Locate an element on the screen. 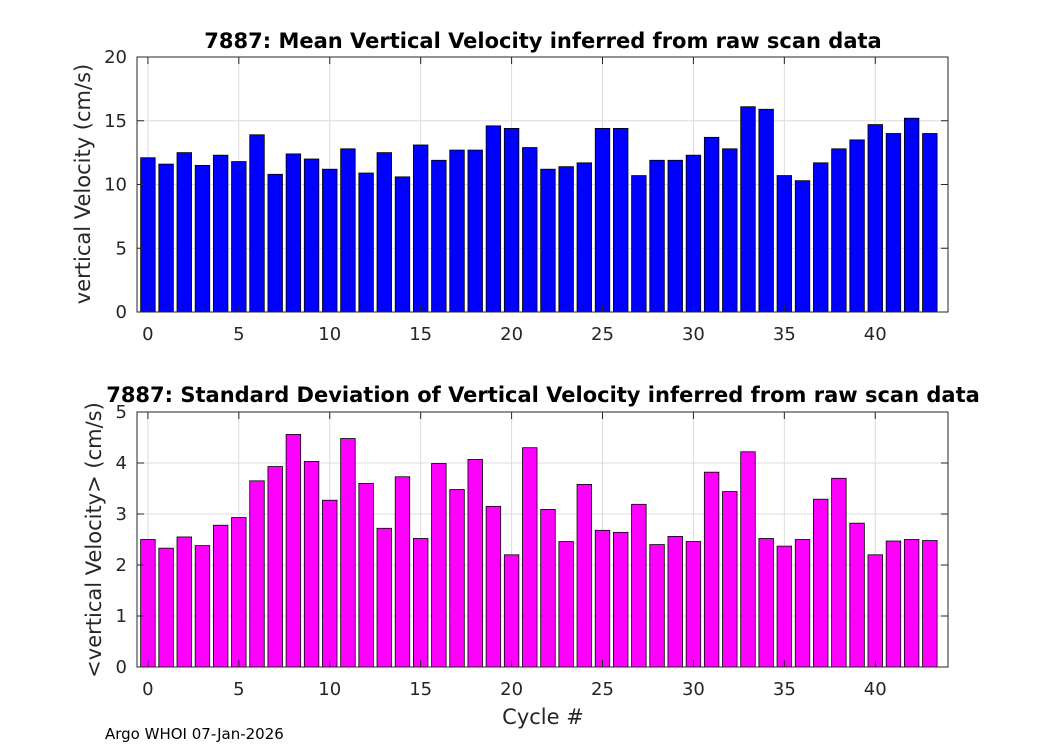  y-tick-label: 4 is located at coordinates (121, 463).